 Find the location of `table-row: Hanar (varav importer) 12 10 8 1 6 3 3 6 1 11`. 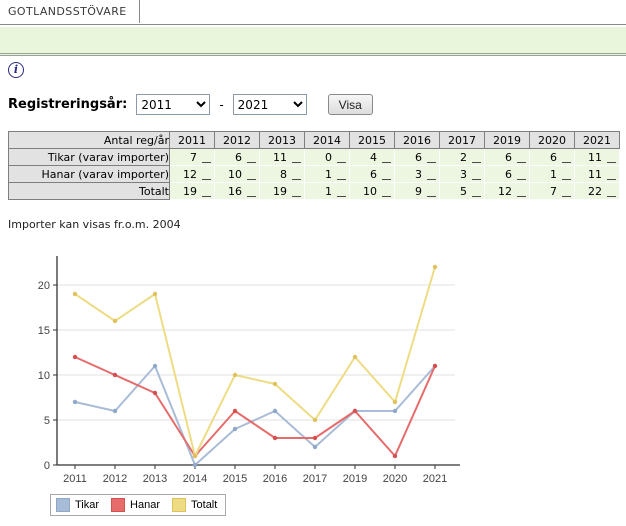

table-row: Hanar (varav importer) 12 10 8 1 6 3 3 6 1 11 is located at coordinates (314, 174).